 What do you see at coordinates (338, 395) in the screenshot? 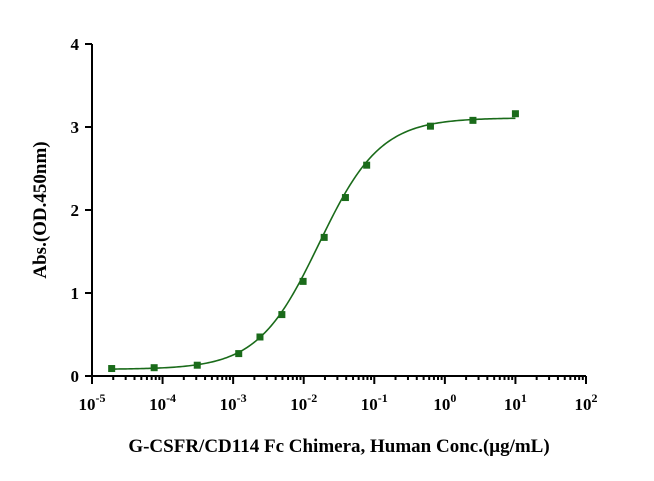
I see `x-ticks: 10⁻⁵ 10⁻⁴ 10⁻³ 10⁻² 10⁻¹ 10⁰ 10¹ 10²` at bounding box center [338, 395].